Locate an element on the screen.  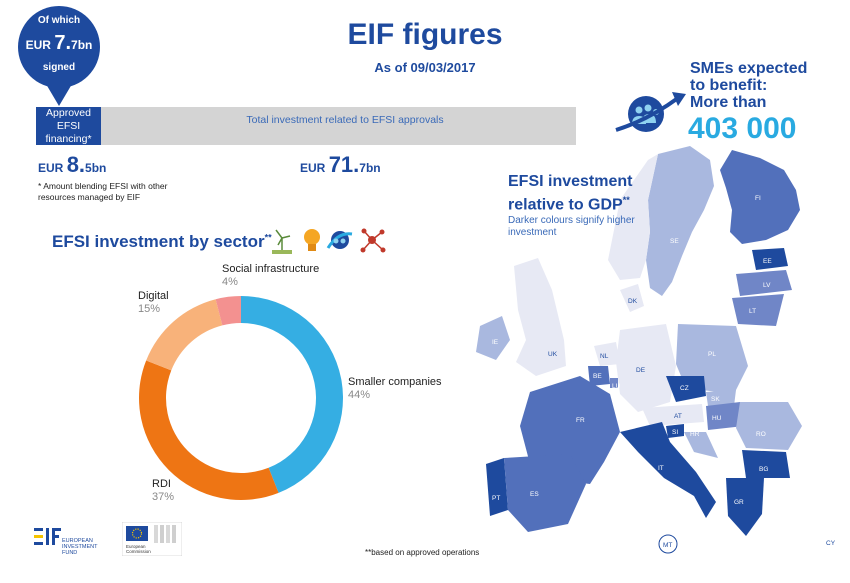
label-it: IT is located at coordinates (661, 468).